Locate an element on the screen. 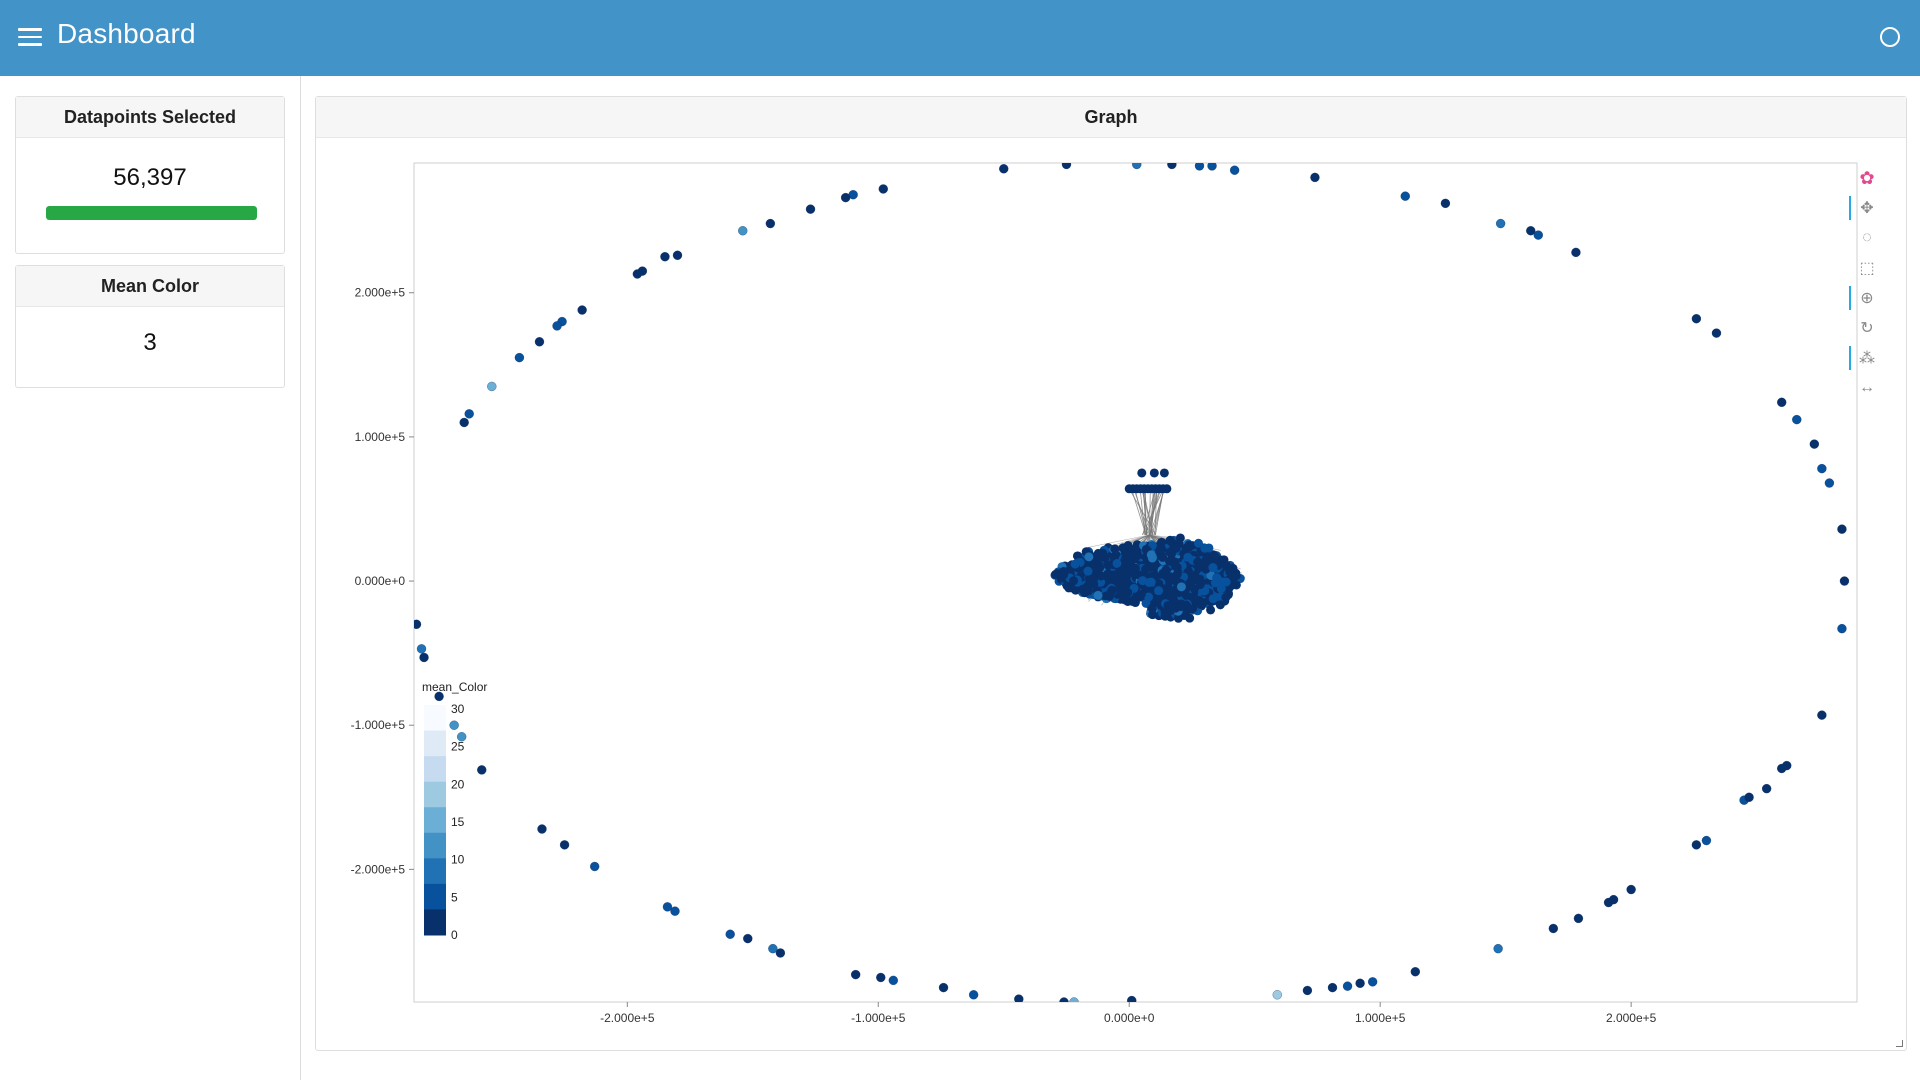 This screenshot has width=1920, height=1080. x-tick-label: 0.000e+0 is located at coordinates (1129, 1018).